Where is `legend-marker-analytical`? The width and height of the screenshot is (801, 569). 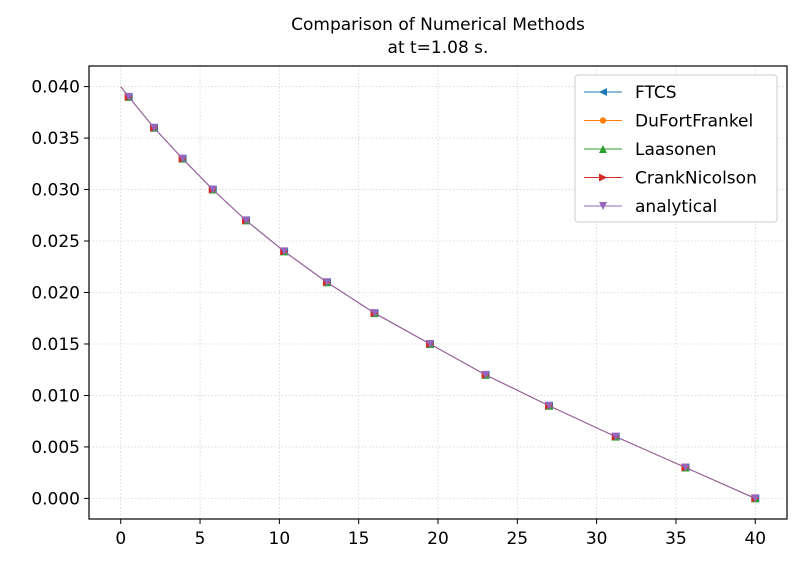
legend-marker-analytical is located at coordinates (603, 206).